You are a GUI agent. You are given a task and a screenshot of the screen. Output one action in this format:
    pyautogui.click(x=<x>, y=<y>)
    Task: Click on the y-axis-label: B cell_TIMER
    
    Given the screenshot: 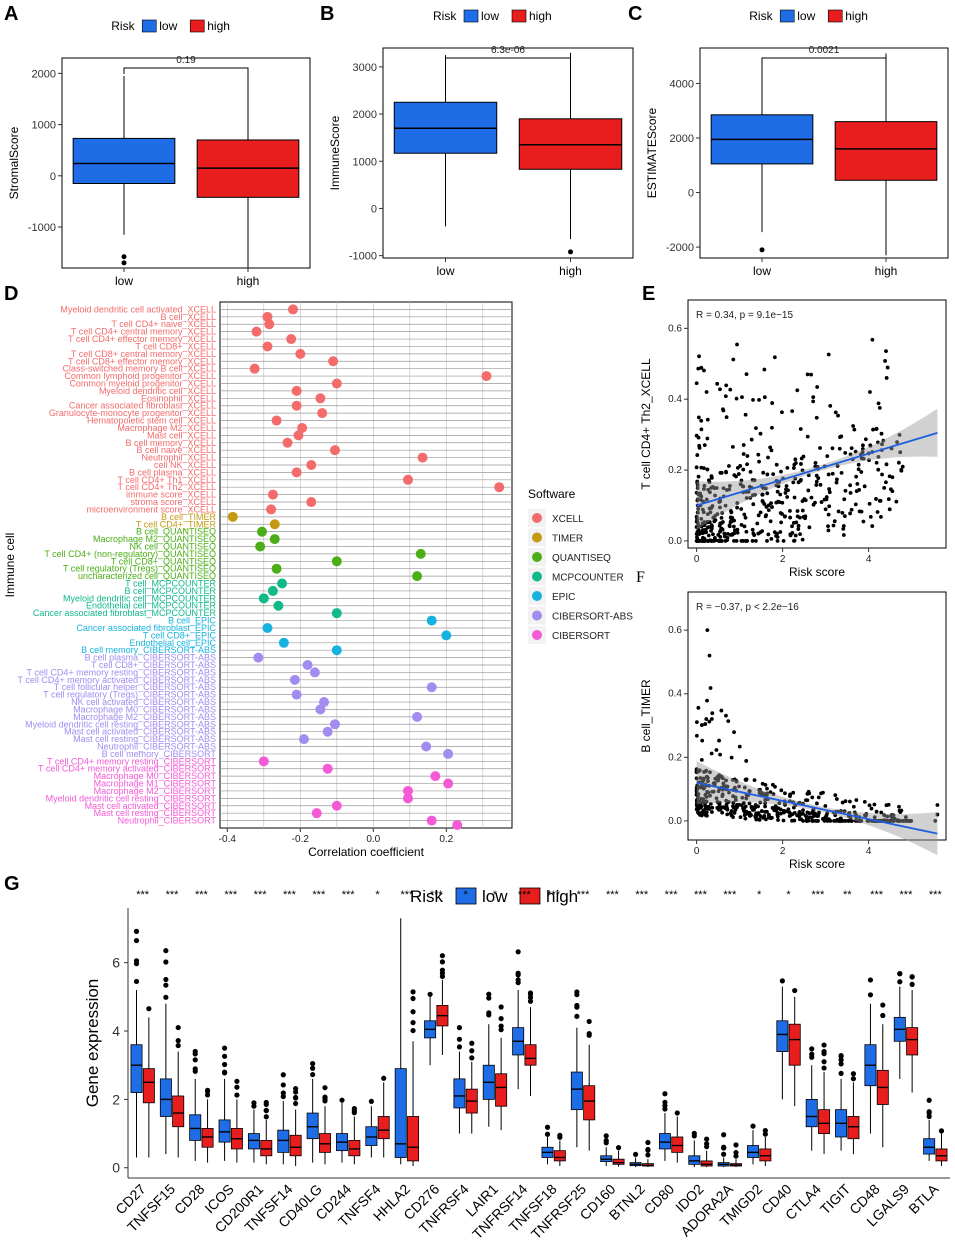 What is the action you would take?
    pyautogui.click(x=646, y=716)
    